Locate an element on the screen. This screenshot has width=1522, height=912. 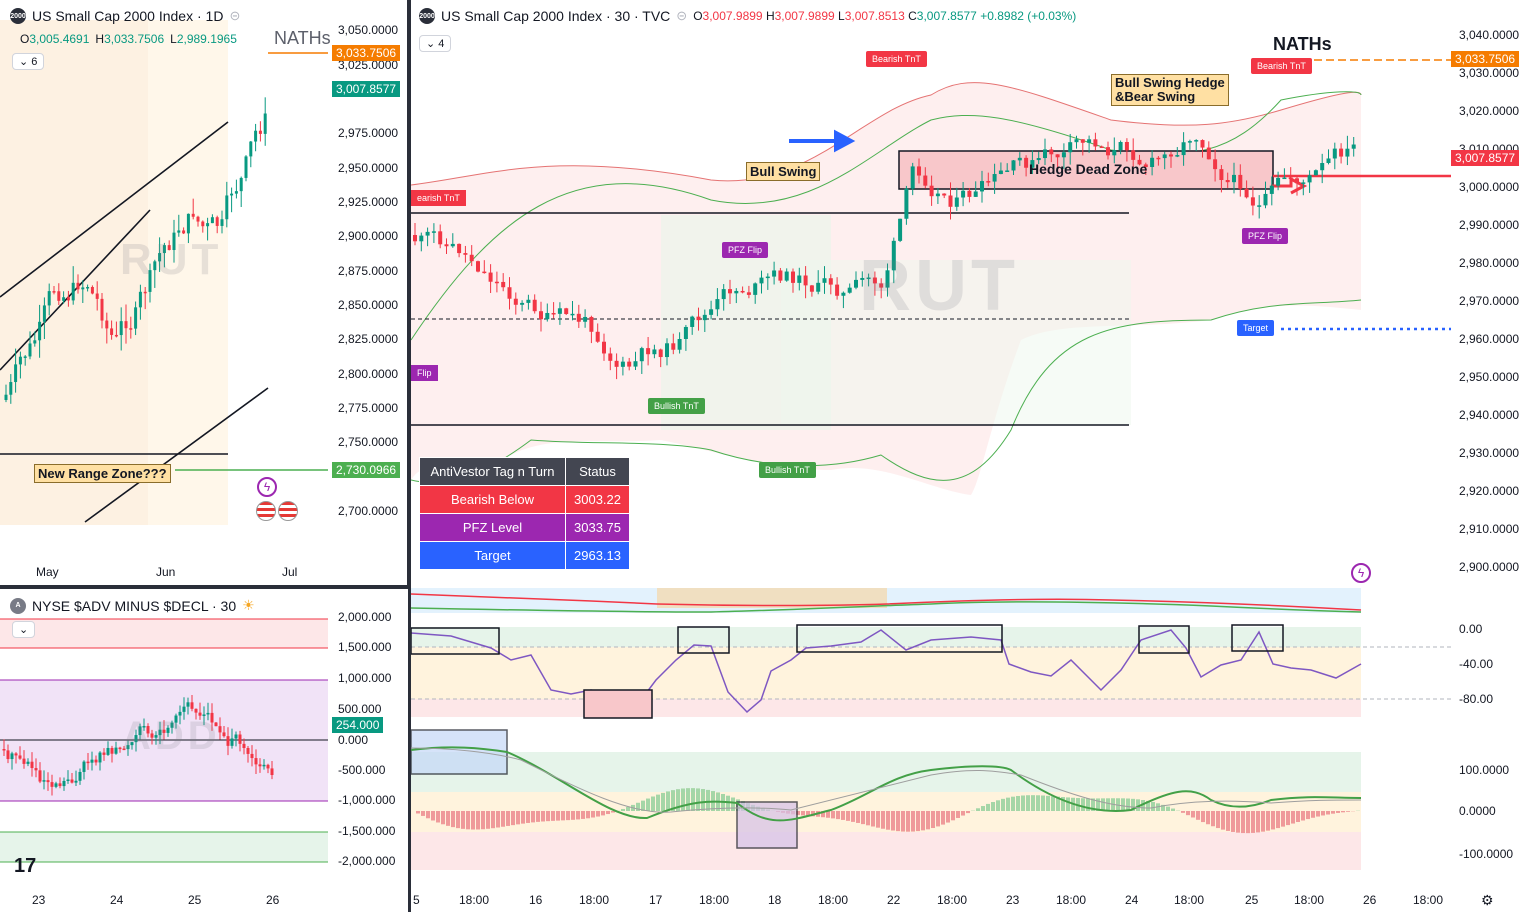
main-lightning-icon: ϟ is located at coordinates (1361, 573).